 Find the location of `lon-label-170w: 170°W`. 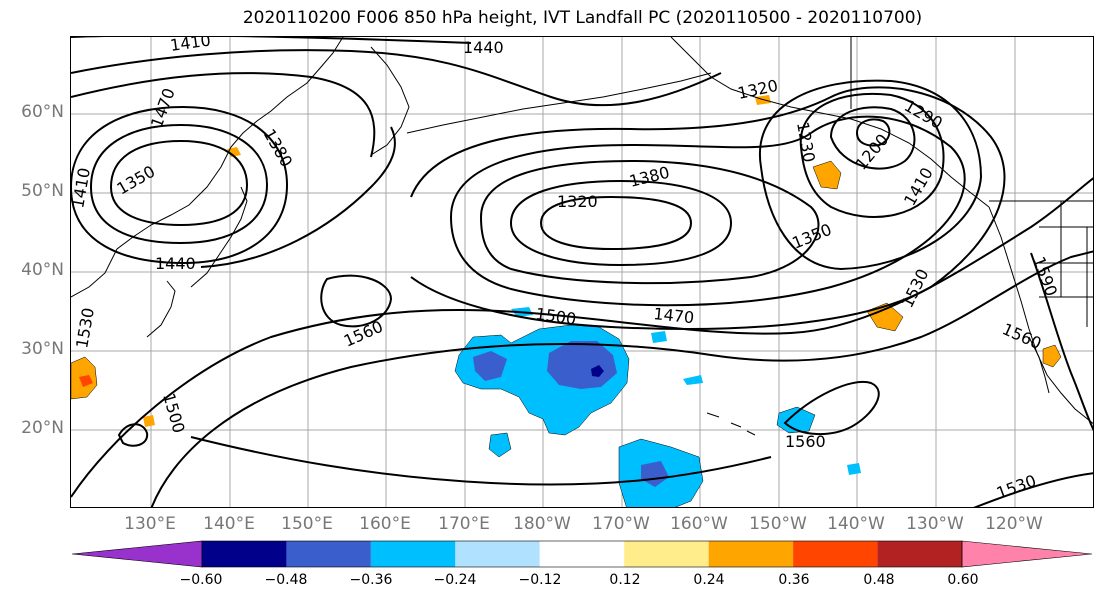

lon-label-170w: 170°W is located at coordinates (621, 524).